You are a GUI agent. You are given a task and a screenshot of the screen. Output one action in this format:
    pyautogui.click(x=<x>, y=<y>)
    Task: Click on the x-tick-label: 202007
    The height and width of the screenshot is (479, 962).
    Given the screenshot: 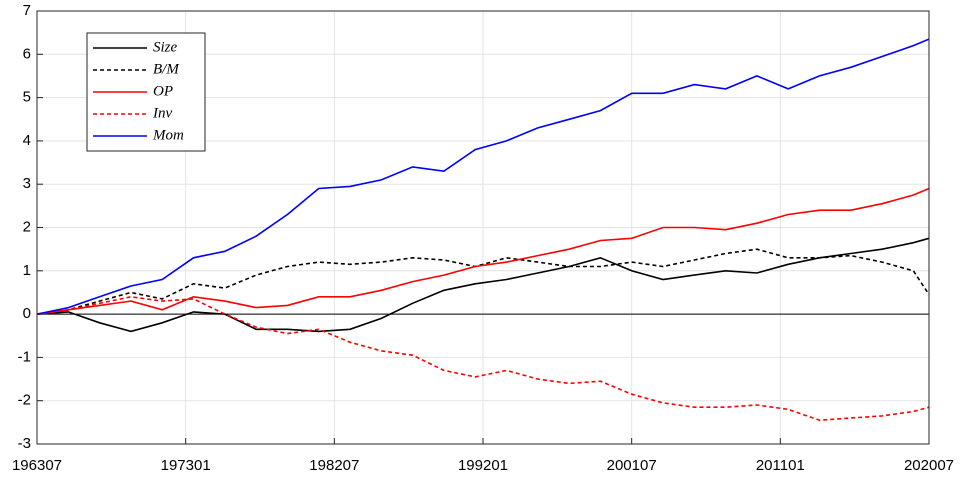 What is the action you would take?
    pyautogui.click(x=929, y=465)
    